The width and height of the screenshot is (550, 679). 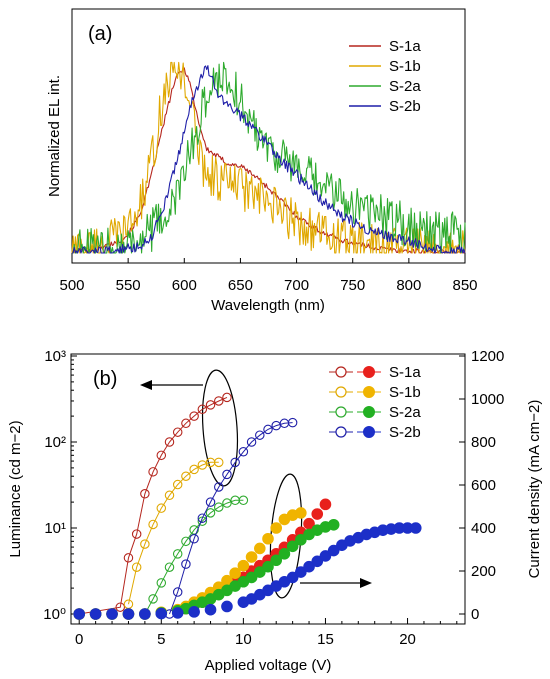 What do you see at coordinates (268, 276) in the screenshot?
I see `panel-a-x-ticks: 500 550 600 650 700 750 800 850` at bounding box center [268, 276].